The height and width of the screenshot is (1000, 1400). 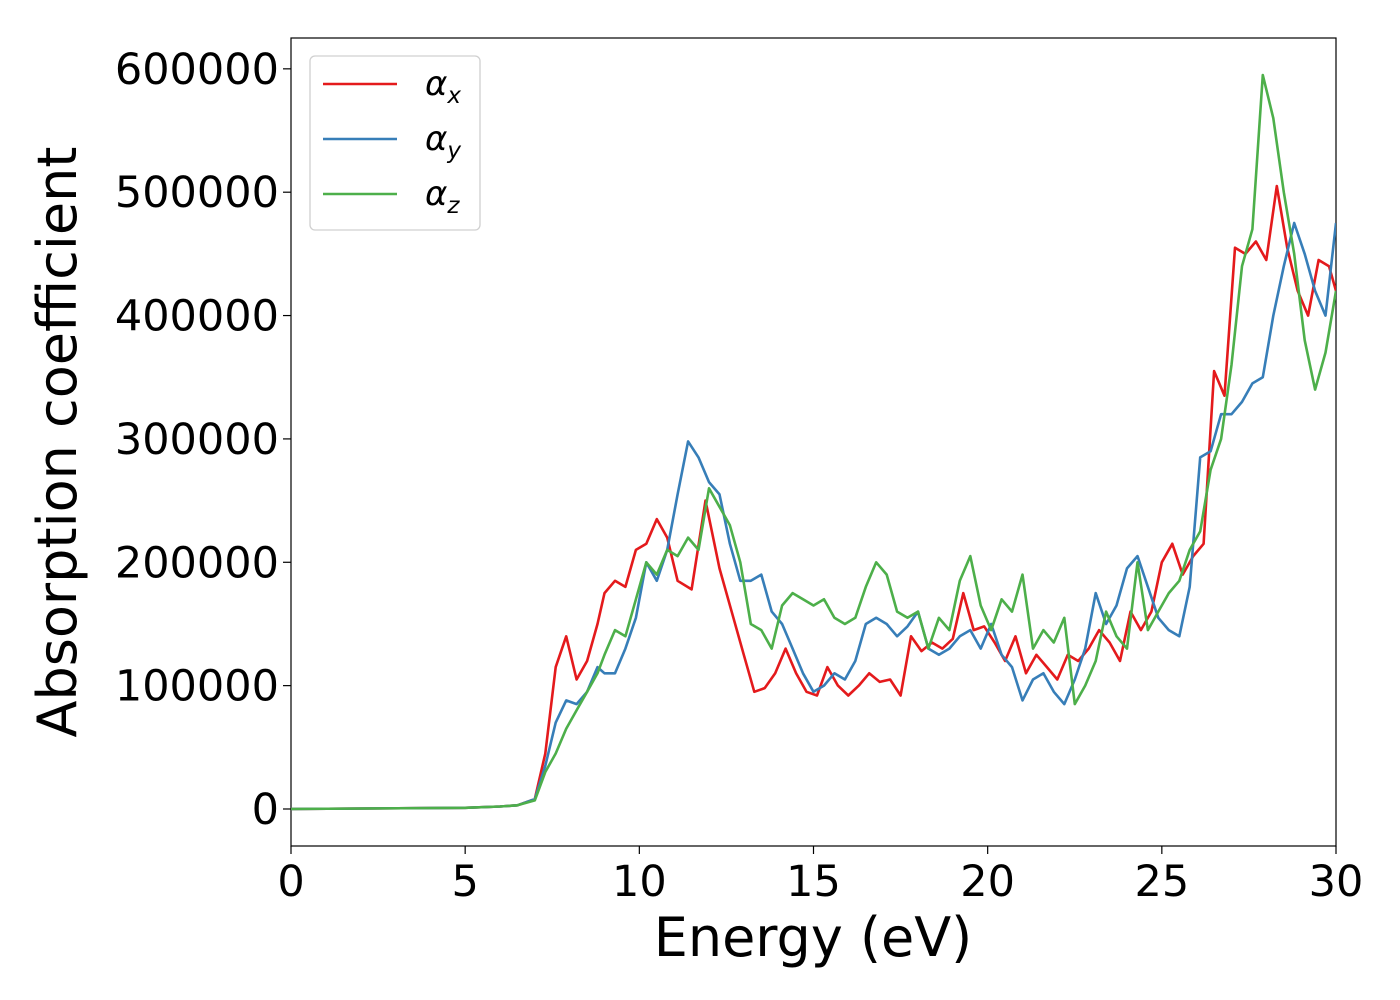 I want to click on x-axis: 0 5 10 15 20 25 30, so click(x=820, y=876).